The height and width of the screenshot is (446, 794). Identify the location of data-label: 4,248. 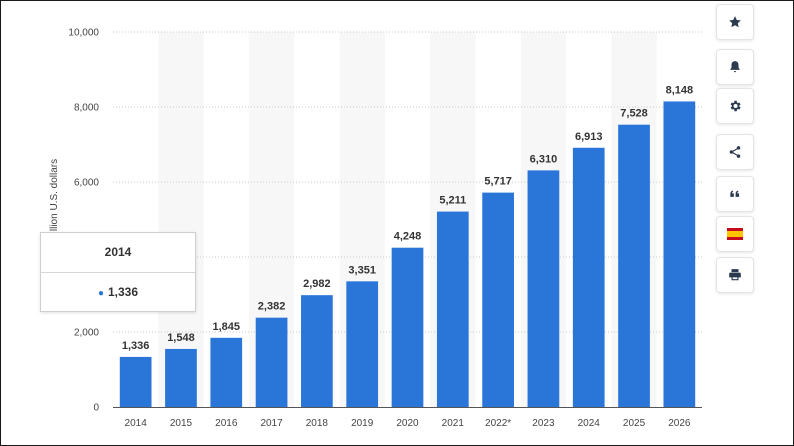
(408, 237).